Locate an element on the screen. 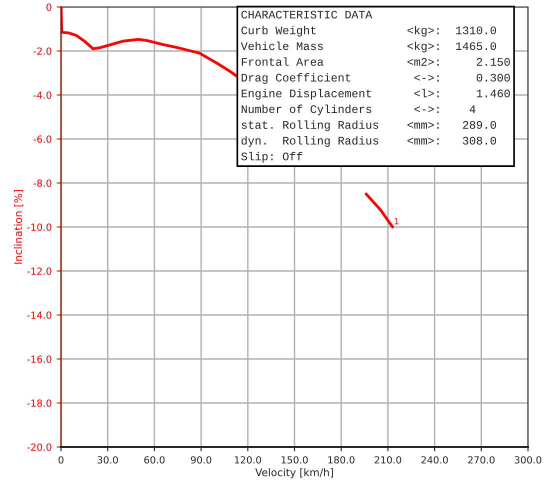  annotation: Curb Weight <kg>: 1310.0 is located at coordinates (368, 31).